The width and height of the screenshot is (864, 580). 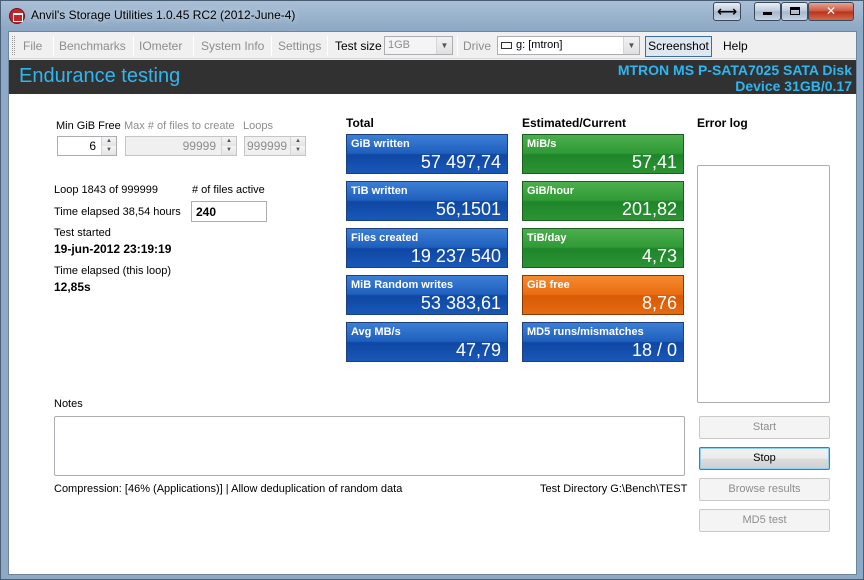 I want to click on test-started-value: 19-jun-2012 23:19:19, so click(x=113, y=249).